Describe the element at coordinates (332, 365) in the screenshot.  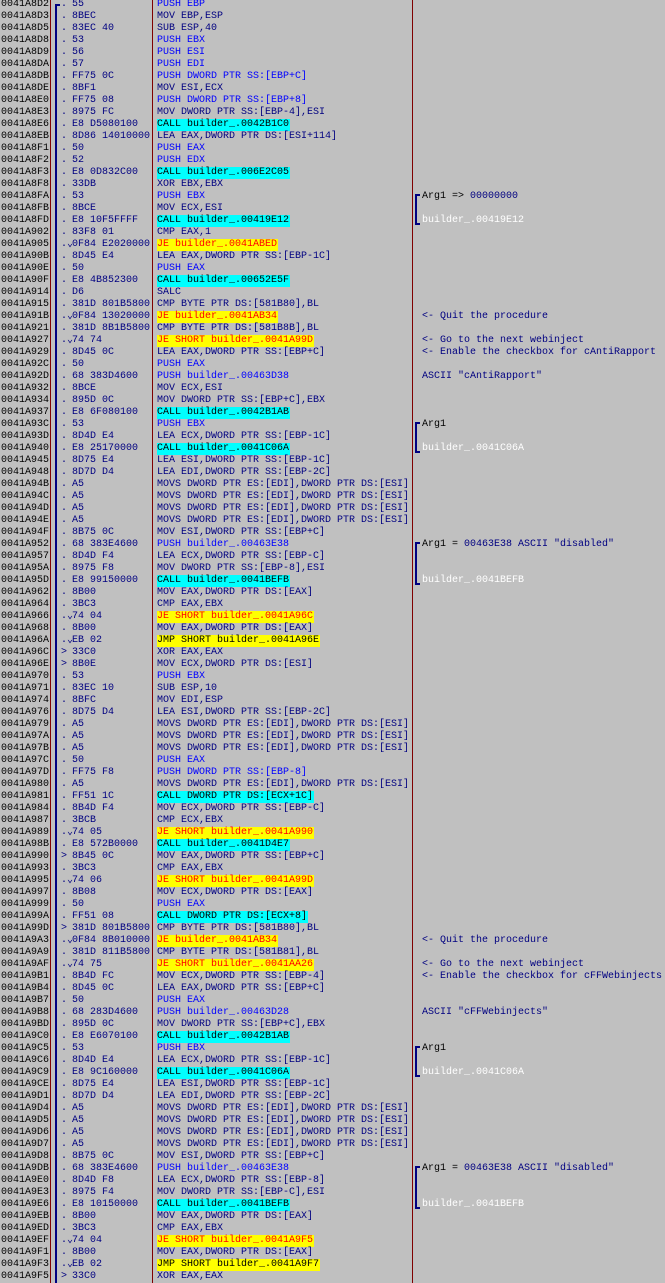
I see `instruction-row: 0041A92C. 50 PUSH EAX` at that location.